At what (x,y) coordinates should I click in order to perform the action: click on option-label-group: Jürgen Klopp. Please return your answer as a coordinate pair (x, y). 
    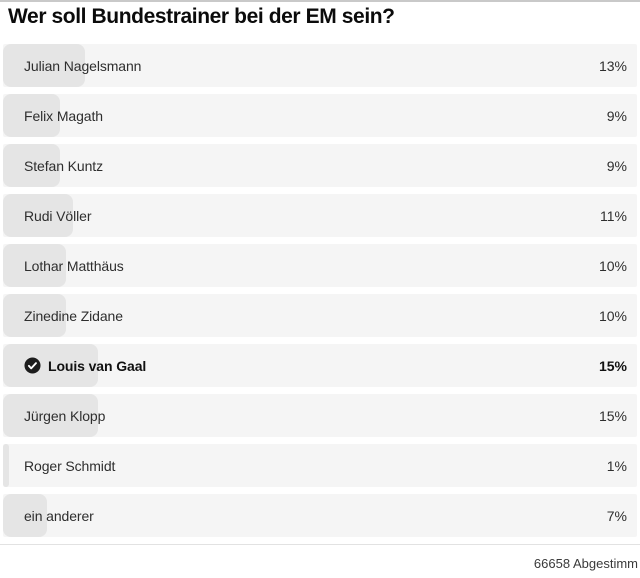
    Looking at the image, I should click on (54, 416).